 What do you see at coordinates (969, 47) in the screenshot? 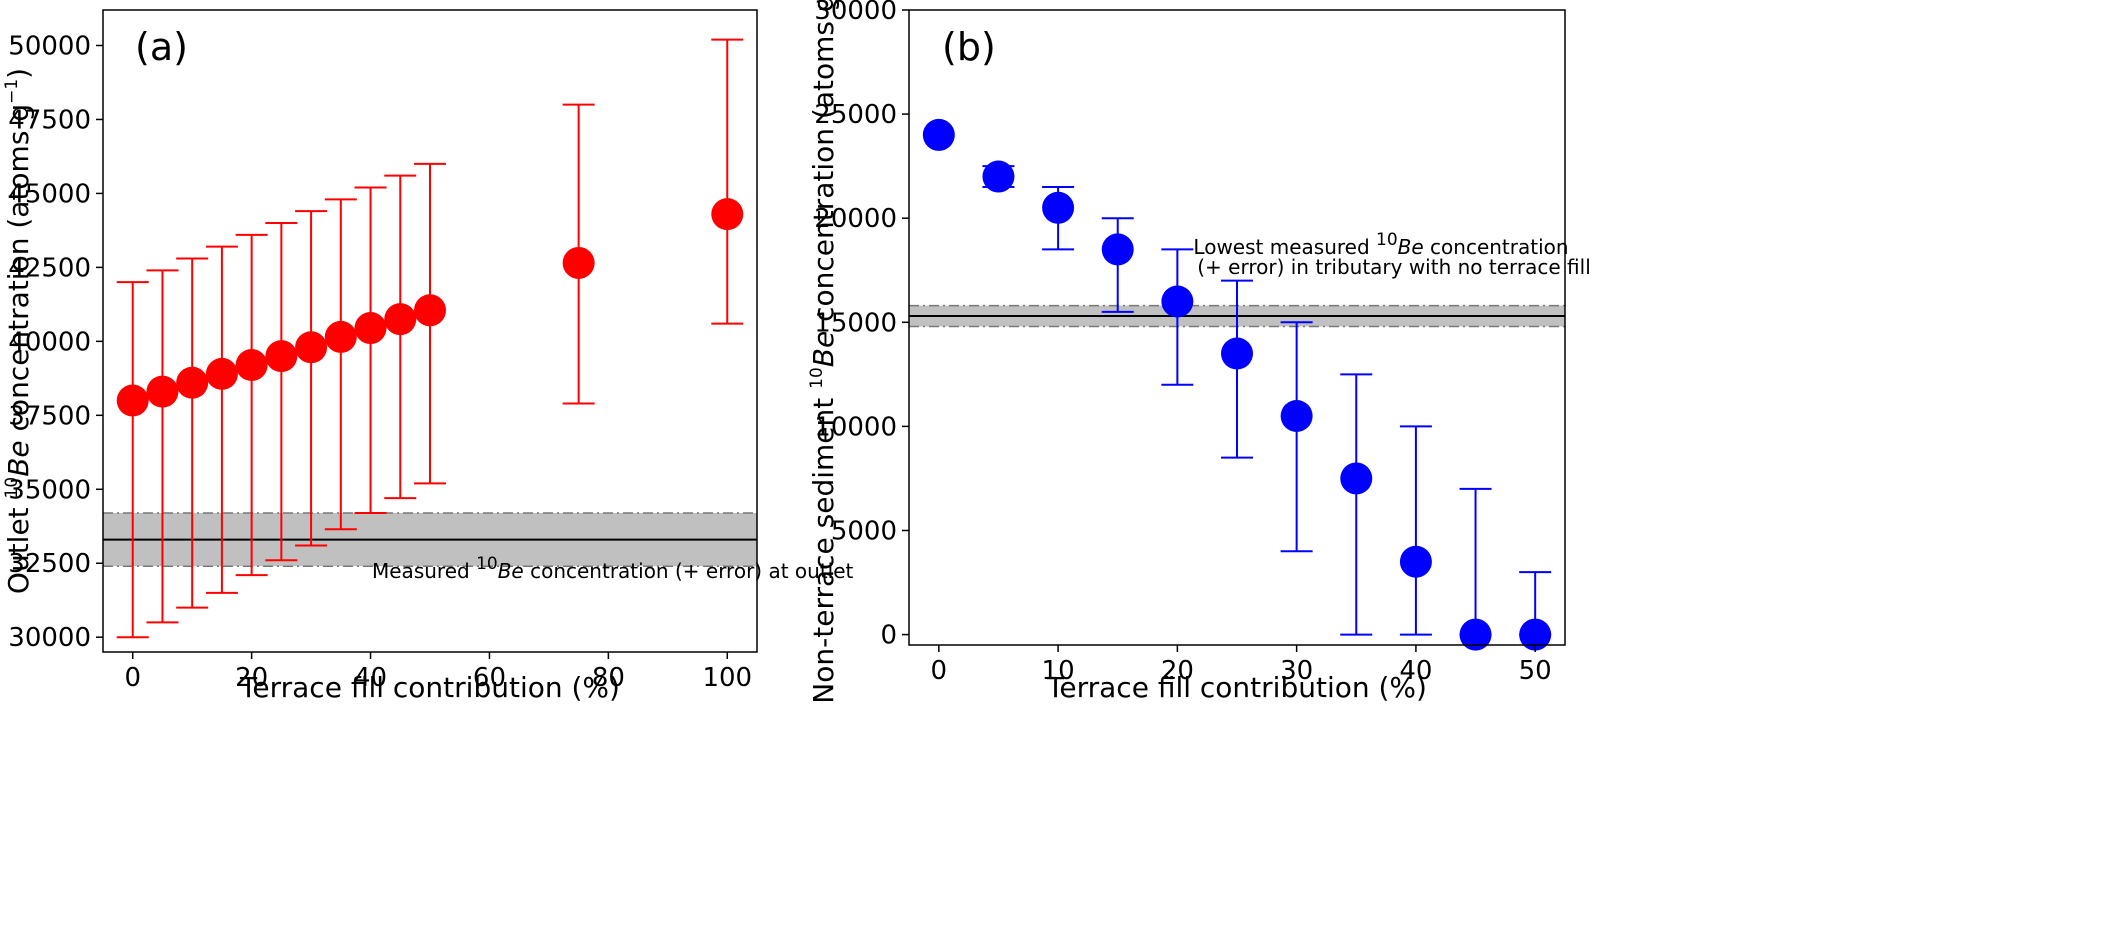
I see `panel-label: (b)` at bounding box center [969, 47].